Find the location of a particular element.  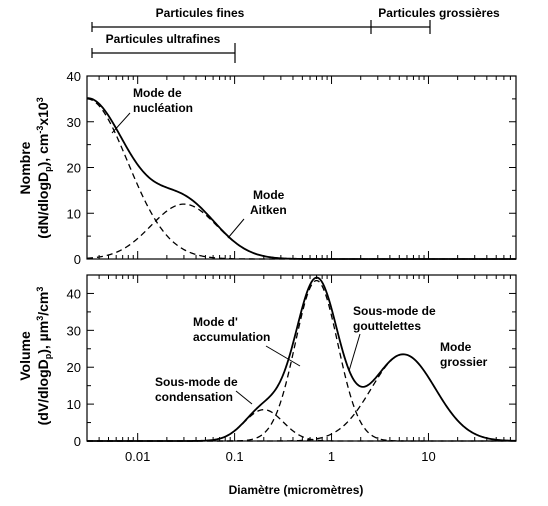

accumulation-mode-label-line2: accumulation is located at coordinates (231, 337).